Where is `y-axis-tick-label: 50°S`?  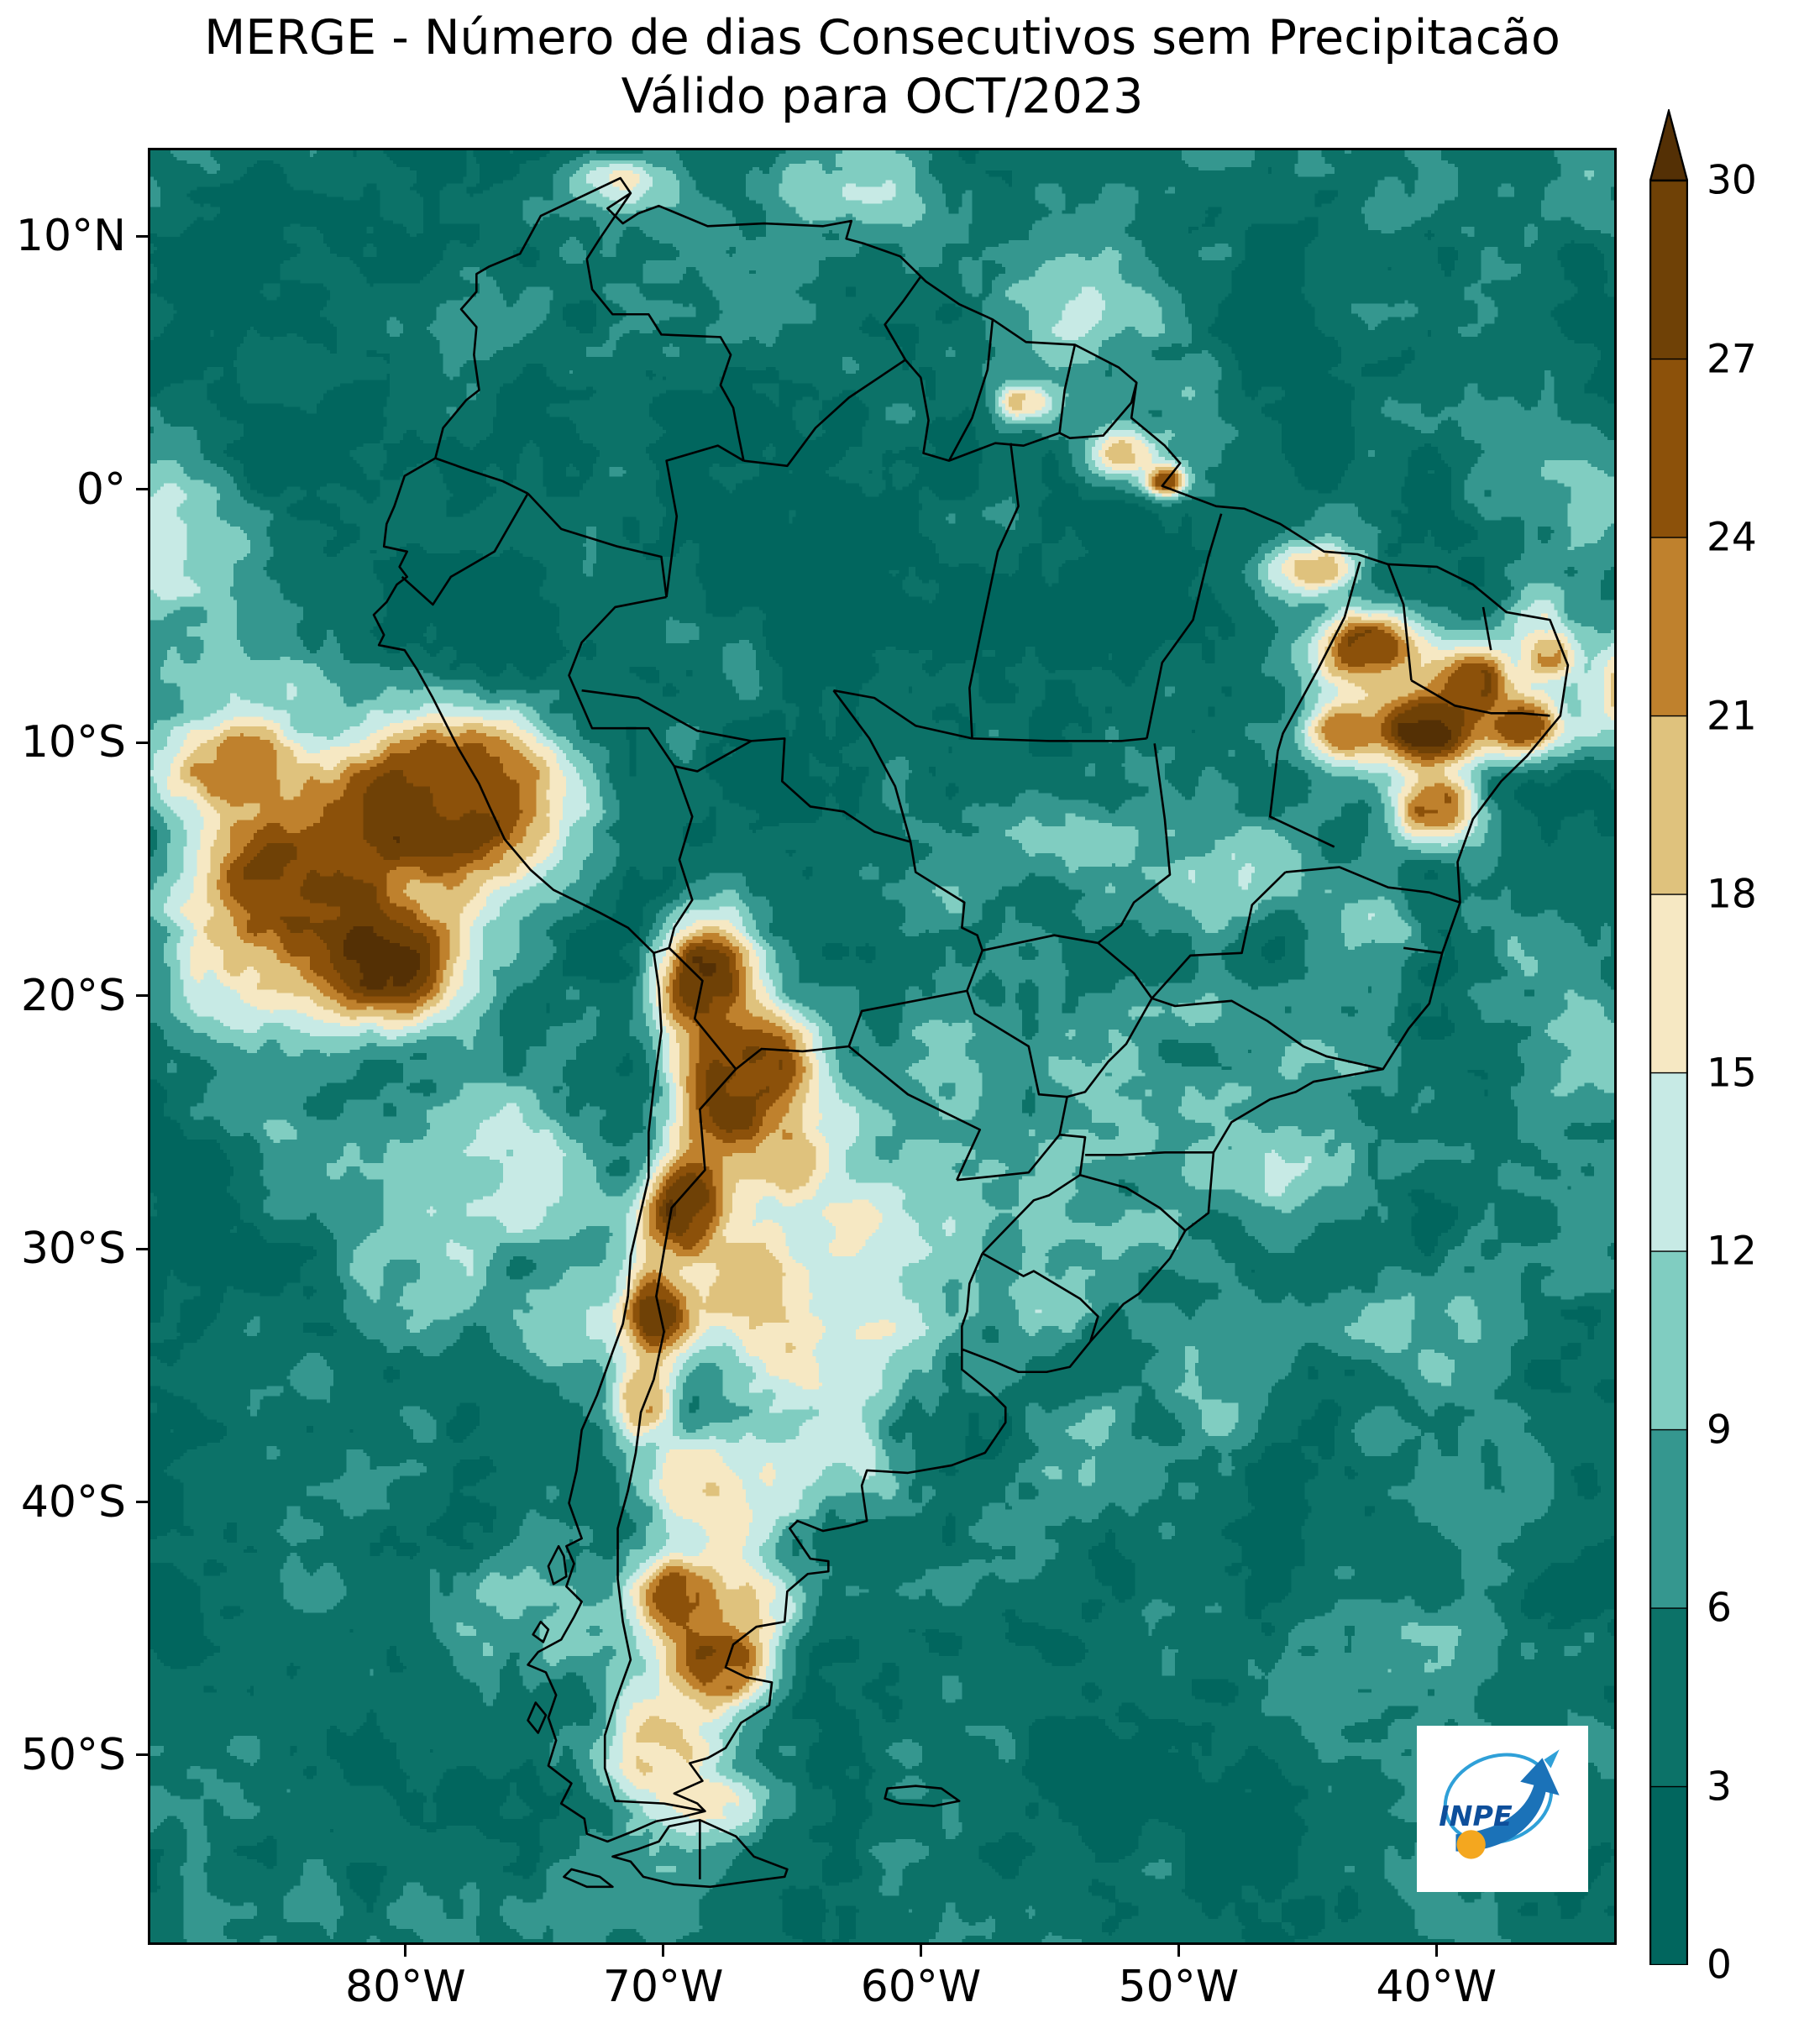 y-axis-tick-label: 50°S is located at coordinates (73, 1754).